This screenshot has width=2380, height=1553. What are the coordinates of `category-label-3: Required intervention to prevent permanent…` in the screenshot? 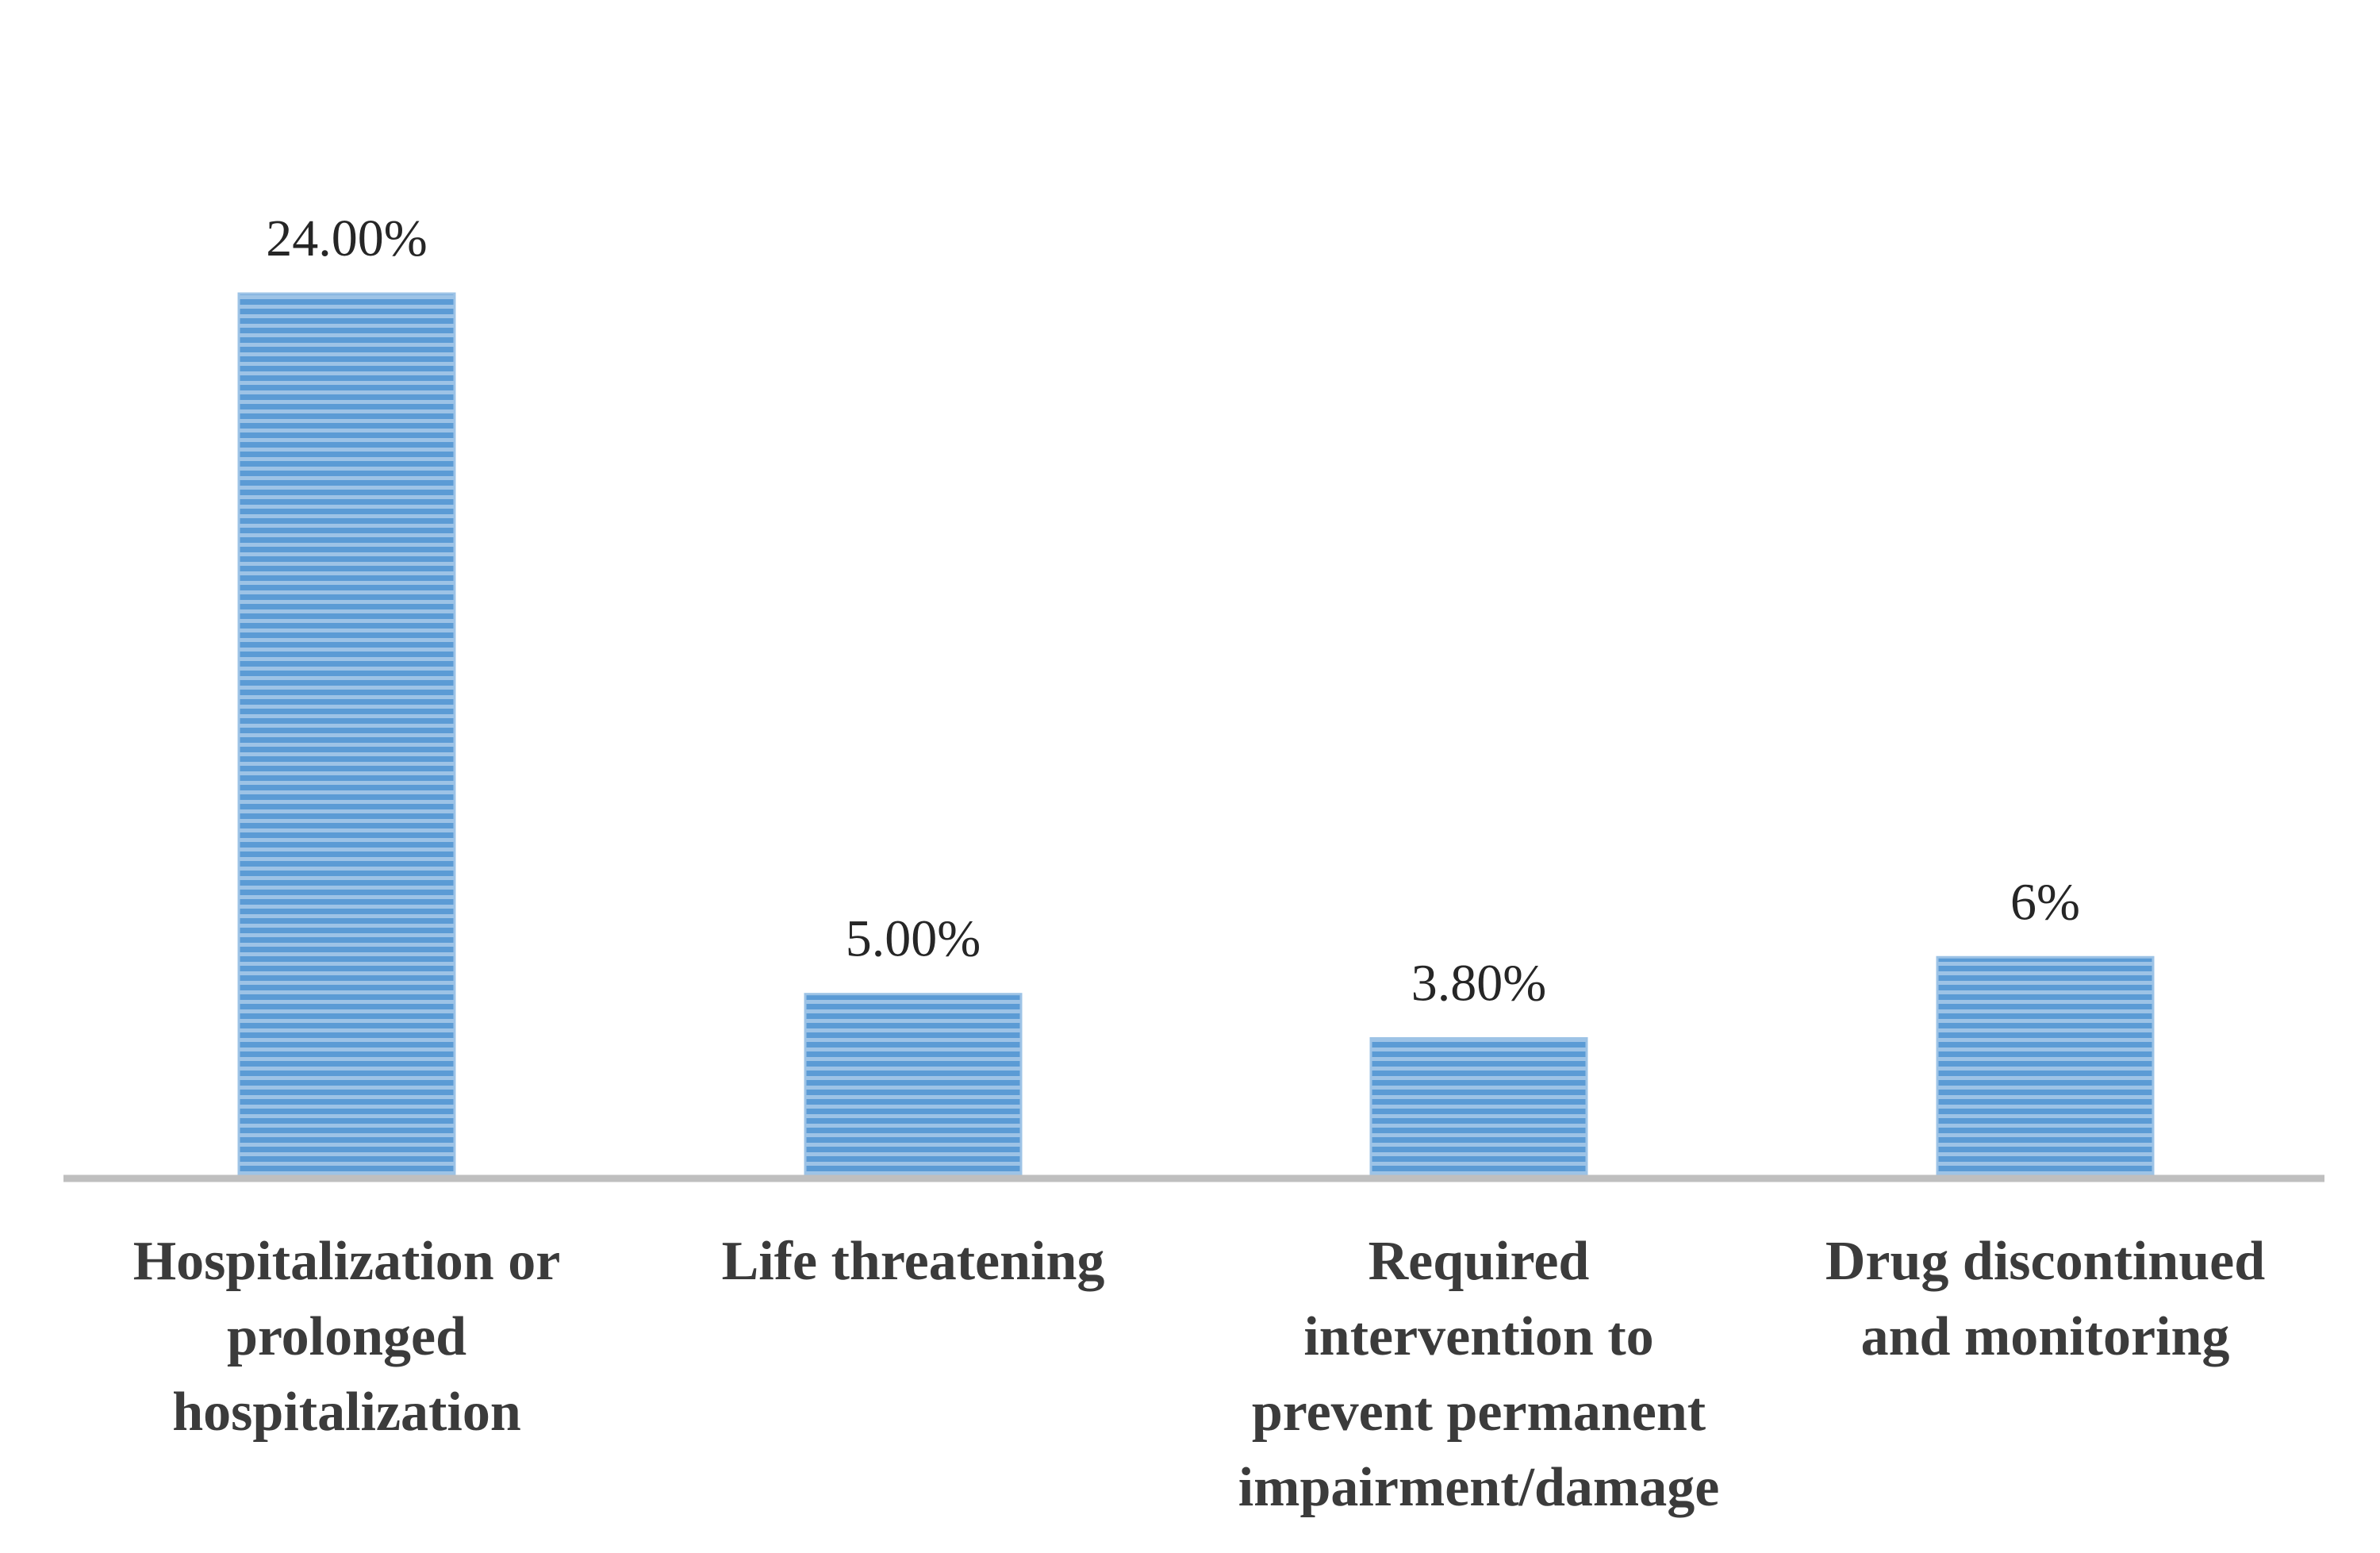 It's located at (1479, 1374).